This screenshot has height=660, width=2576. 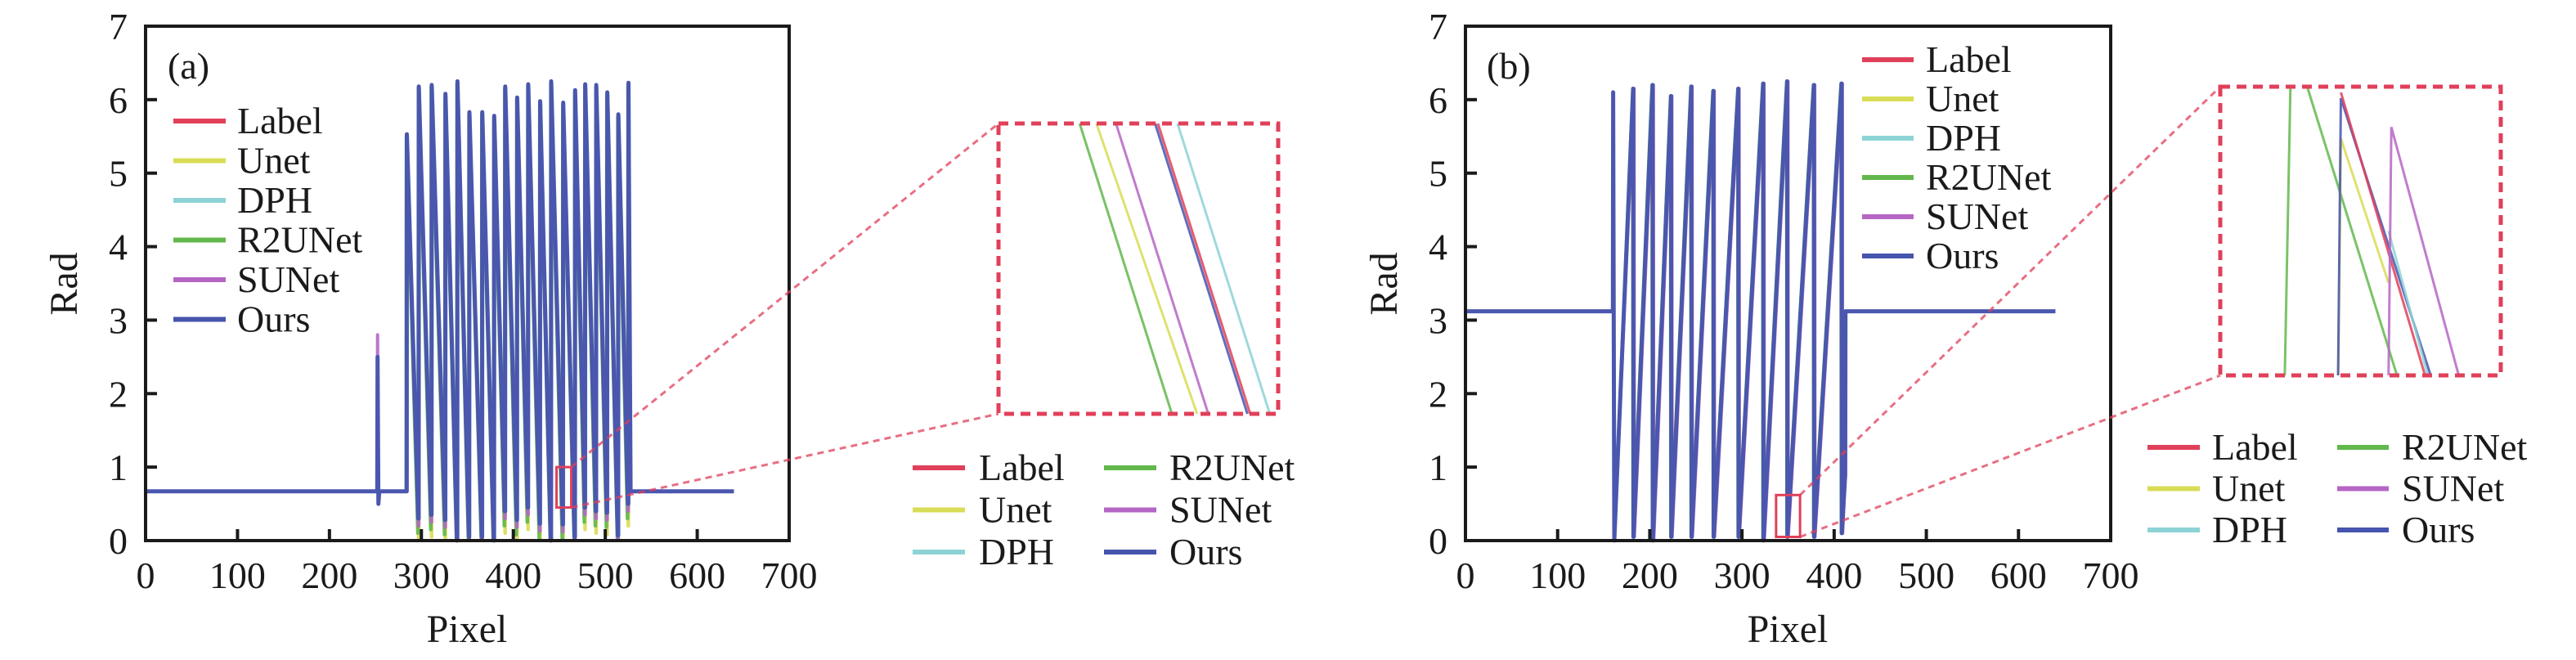 I want to click on panel-b-x-axis-title: Pixel, so click(x=1788, y=629).